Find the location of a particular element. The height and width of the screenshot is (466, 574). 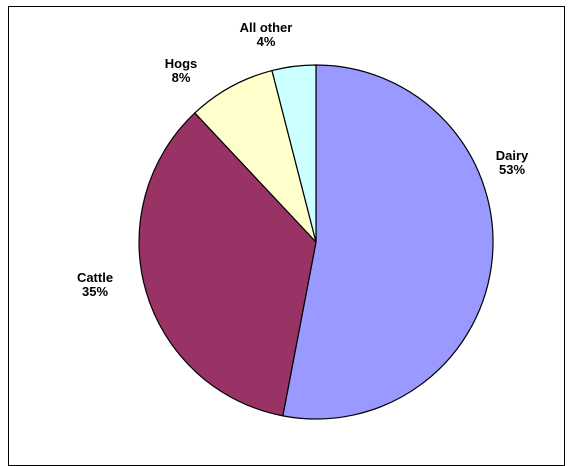

slice-label-dairy: Dairy 53% is located at coordinates (512, 162).